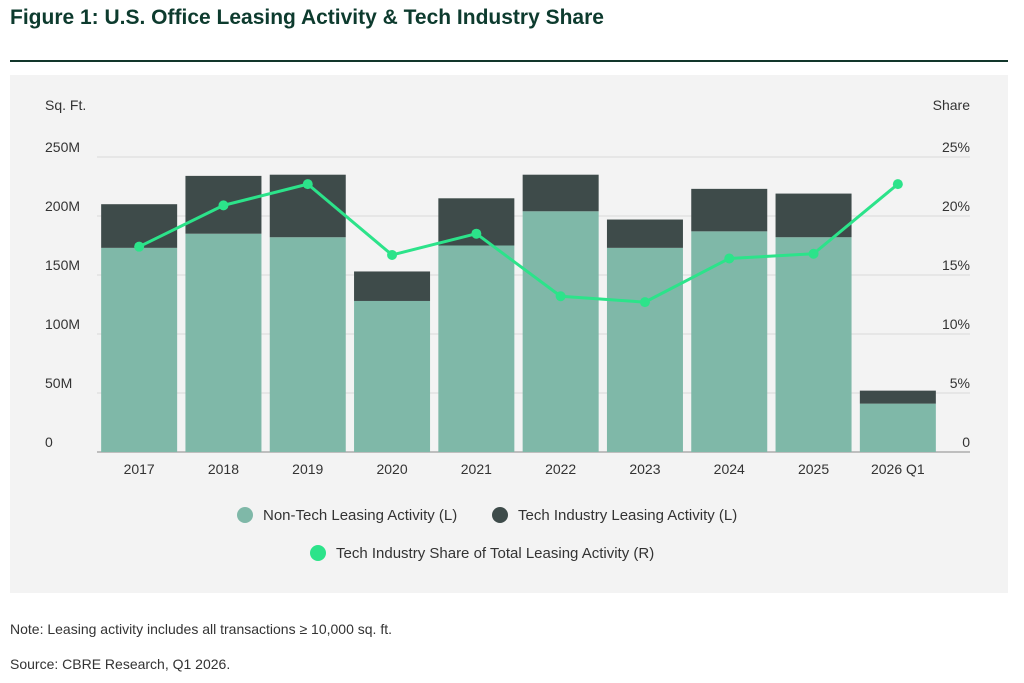  I want to click on share-line, so click(518, 243).